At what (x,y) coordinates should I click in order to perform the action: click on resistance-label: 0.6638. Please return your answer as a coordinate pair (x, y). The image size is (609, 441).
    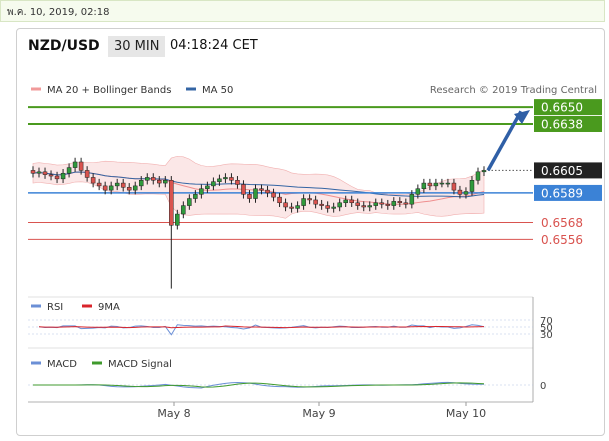
    Looking at the image, I should click on (562, 124).